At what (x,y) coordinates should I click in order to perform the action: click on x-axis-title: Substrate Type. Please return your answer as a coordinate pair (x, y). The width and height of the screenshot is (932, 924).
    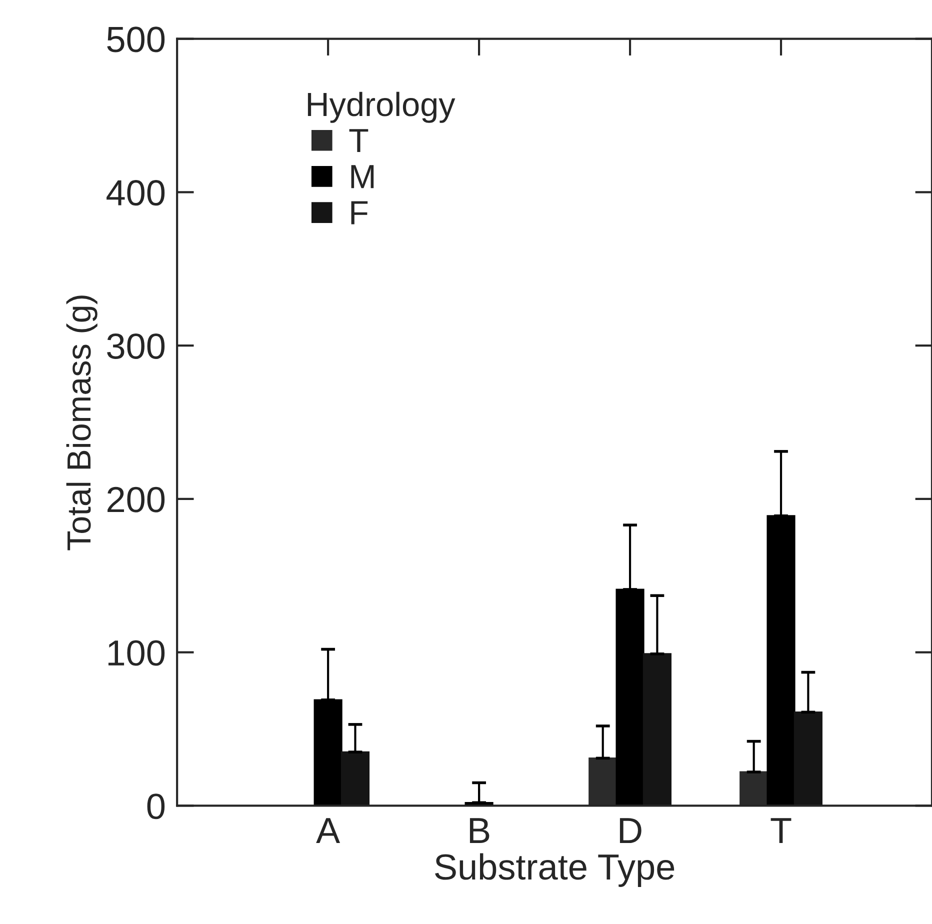
    Looking at the image, I should click on (554, 870).